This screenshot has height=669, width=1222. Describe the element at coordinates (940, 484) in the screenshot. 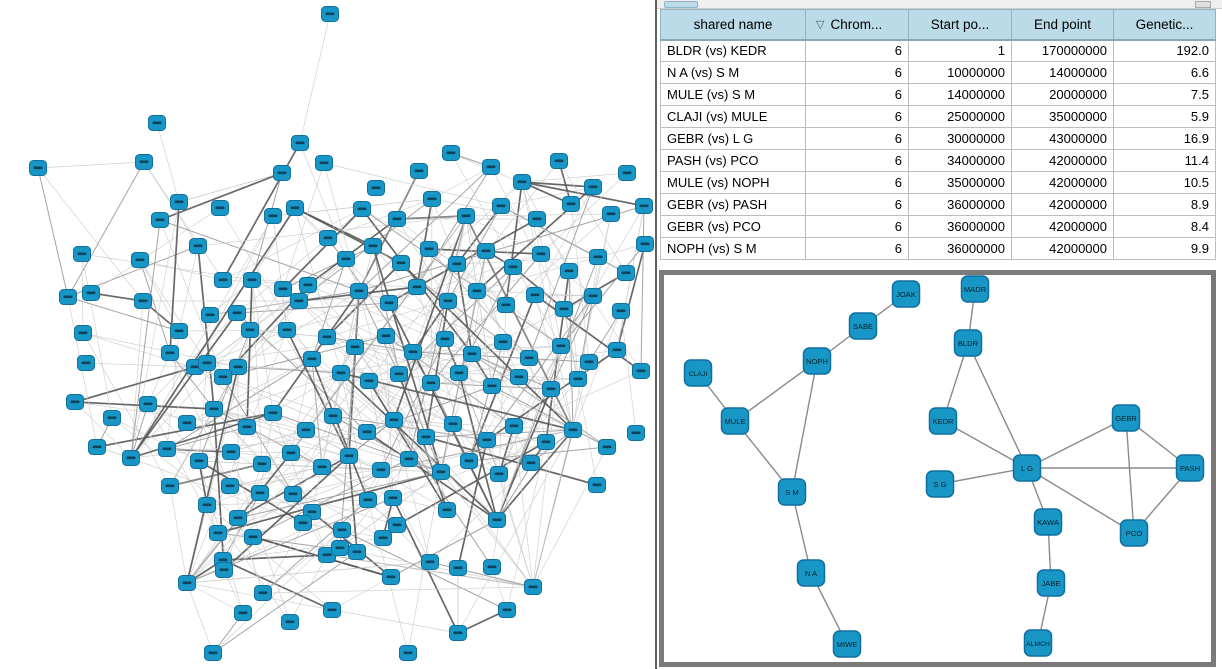

I see `subnetwork-node: S G` at that location.